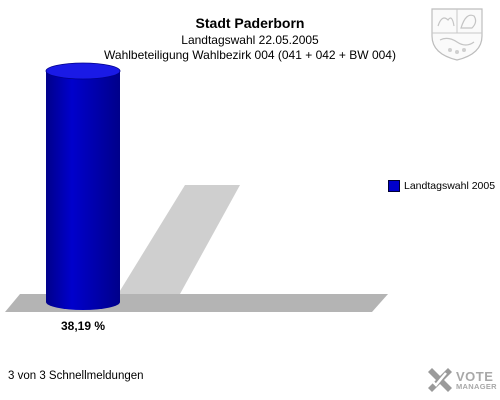  I want to click on chart-subtitle: Landtagswahl 22.05.2005, so click(250, 40).